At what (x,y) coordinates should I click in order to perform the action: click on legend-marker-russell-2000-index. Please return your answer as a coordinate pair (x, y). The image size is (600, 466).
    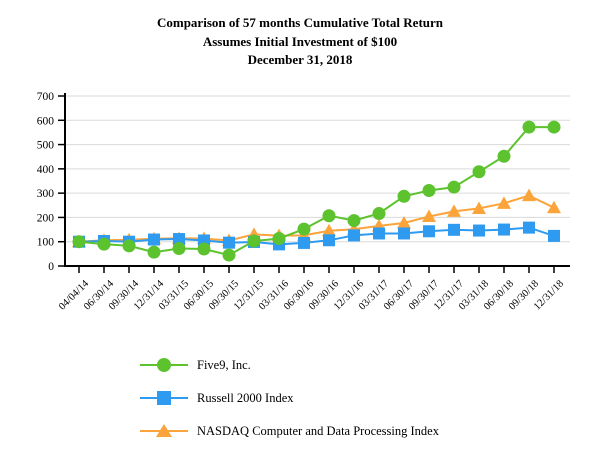
    Looking at the image, I should click on (164, 398).